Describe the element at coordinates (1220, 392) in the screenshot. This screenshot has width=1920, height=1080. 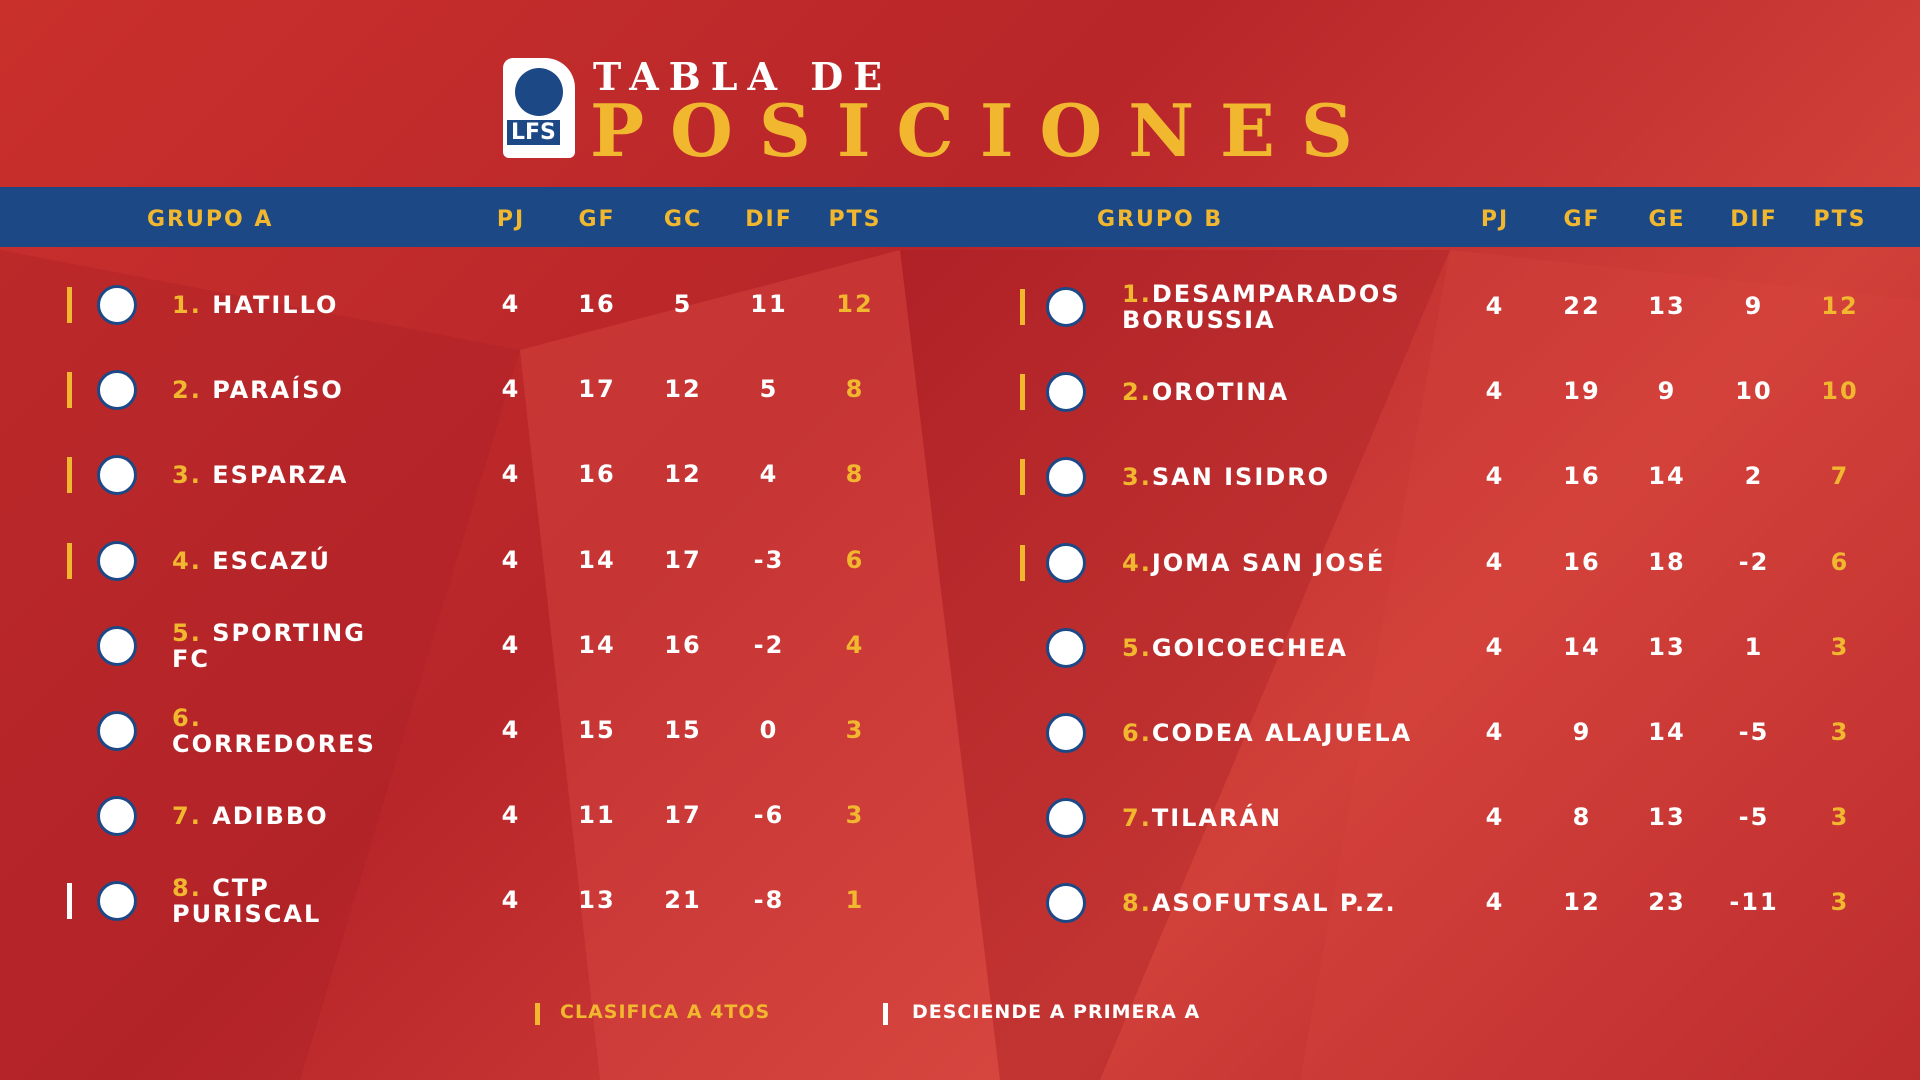
I see `team-label: OROTINA` at that location.